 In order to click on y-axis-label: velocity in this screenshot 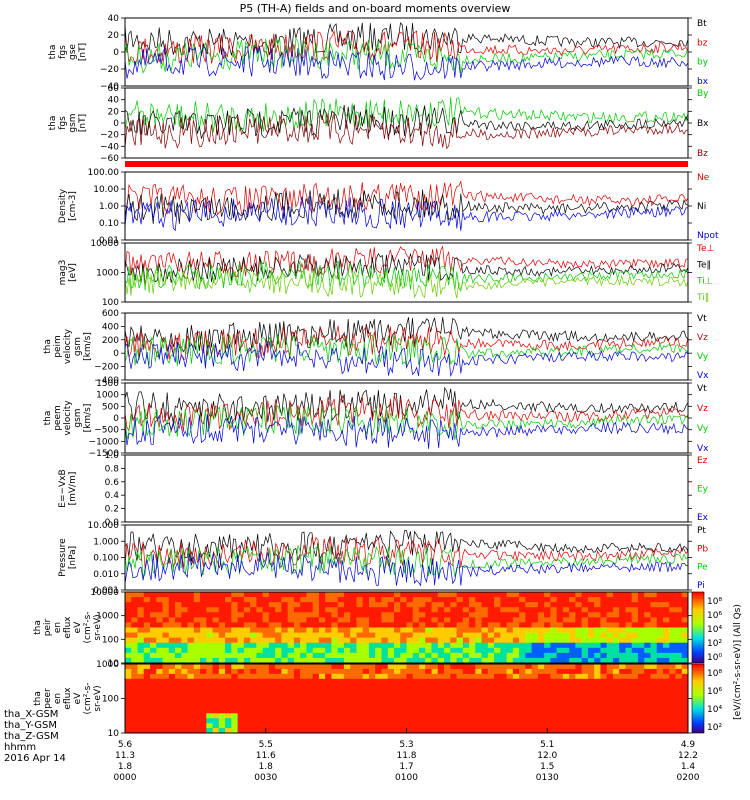, I will do `click(68, 418)`.